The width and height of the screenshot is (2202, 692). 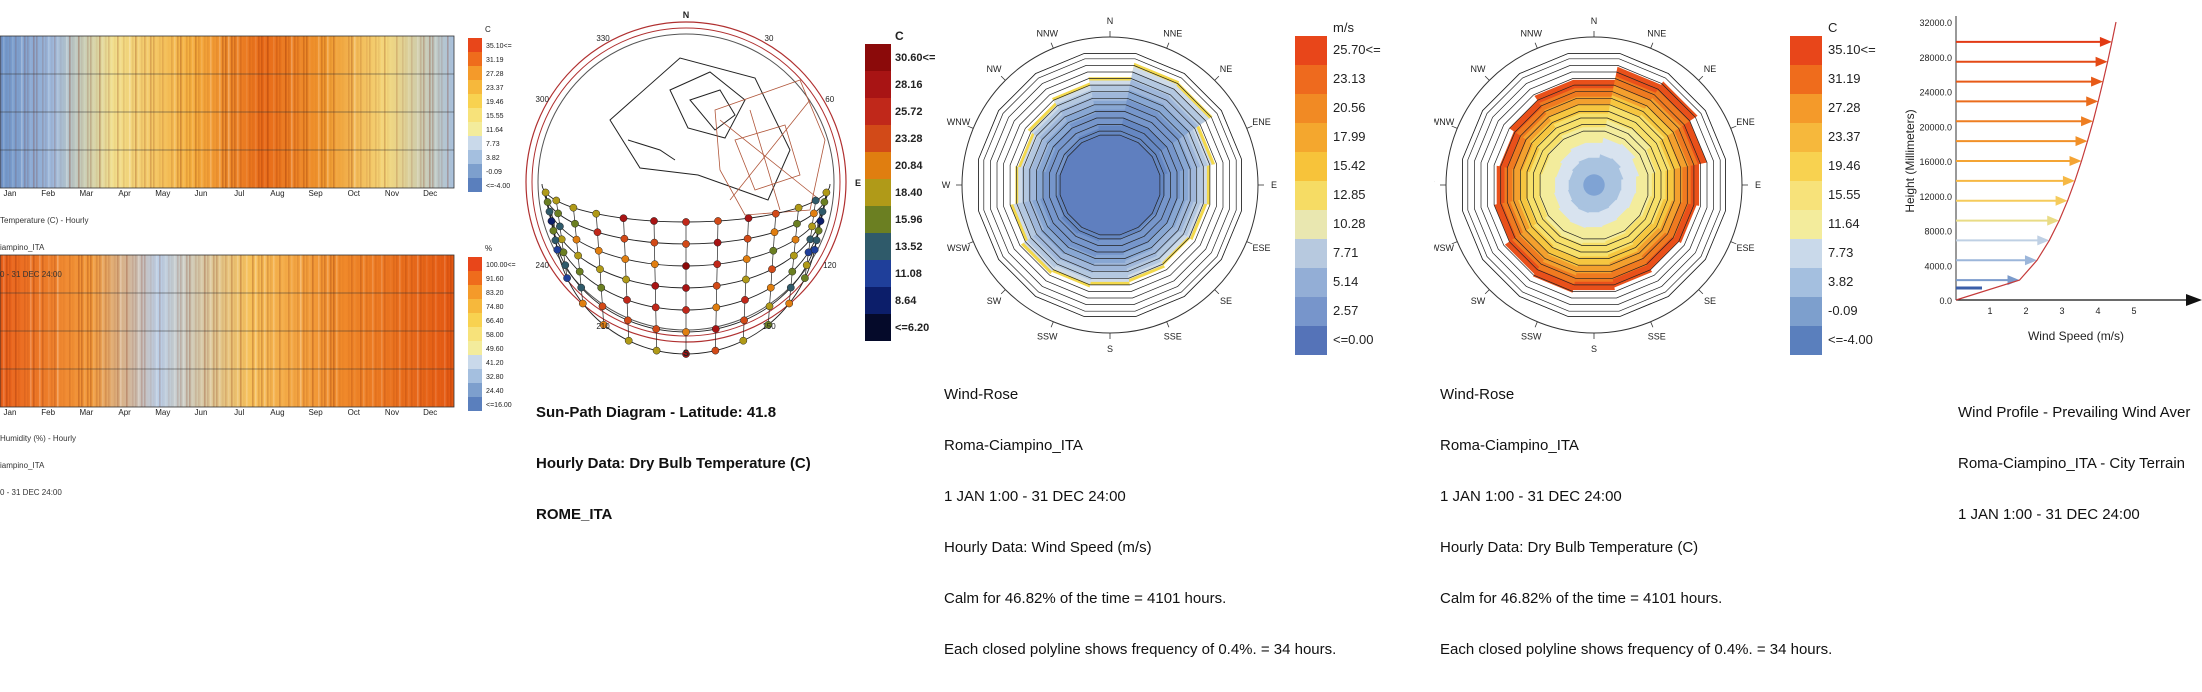 I want to click on y-tick-label: 24000.0, so click(x=1935, y=93).